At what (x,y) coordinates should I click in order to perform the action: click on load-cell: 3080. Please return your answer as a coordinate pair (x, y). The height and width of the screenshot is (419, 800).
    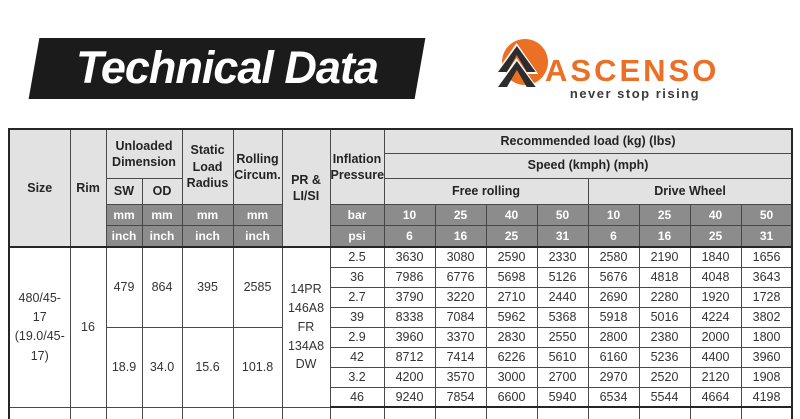
    Looking at the image, I should click on (460, 257).